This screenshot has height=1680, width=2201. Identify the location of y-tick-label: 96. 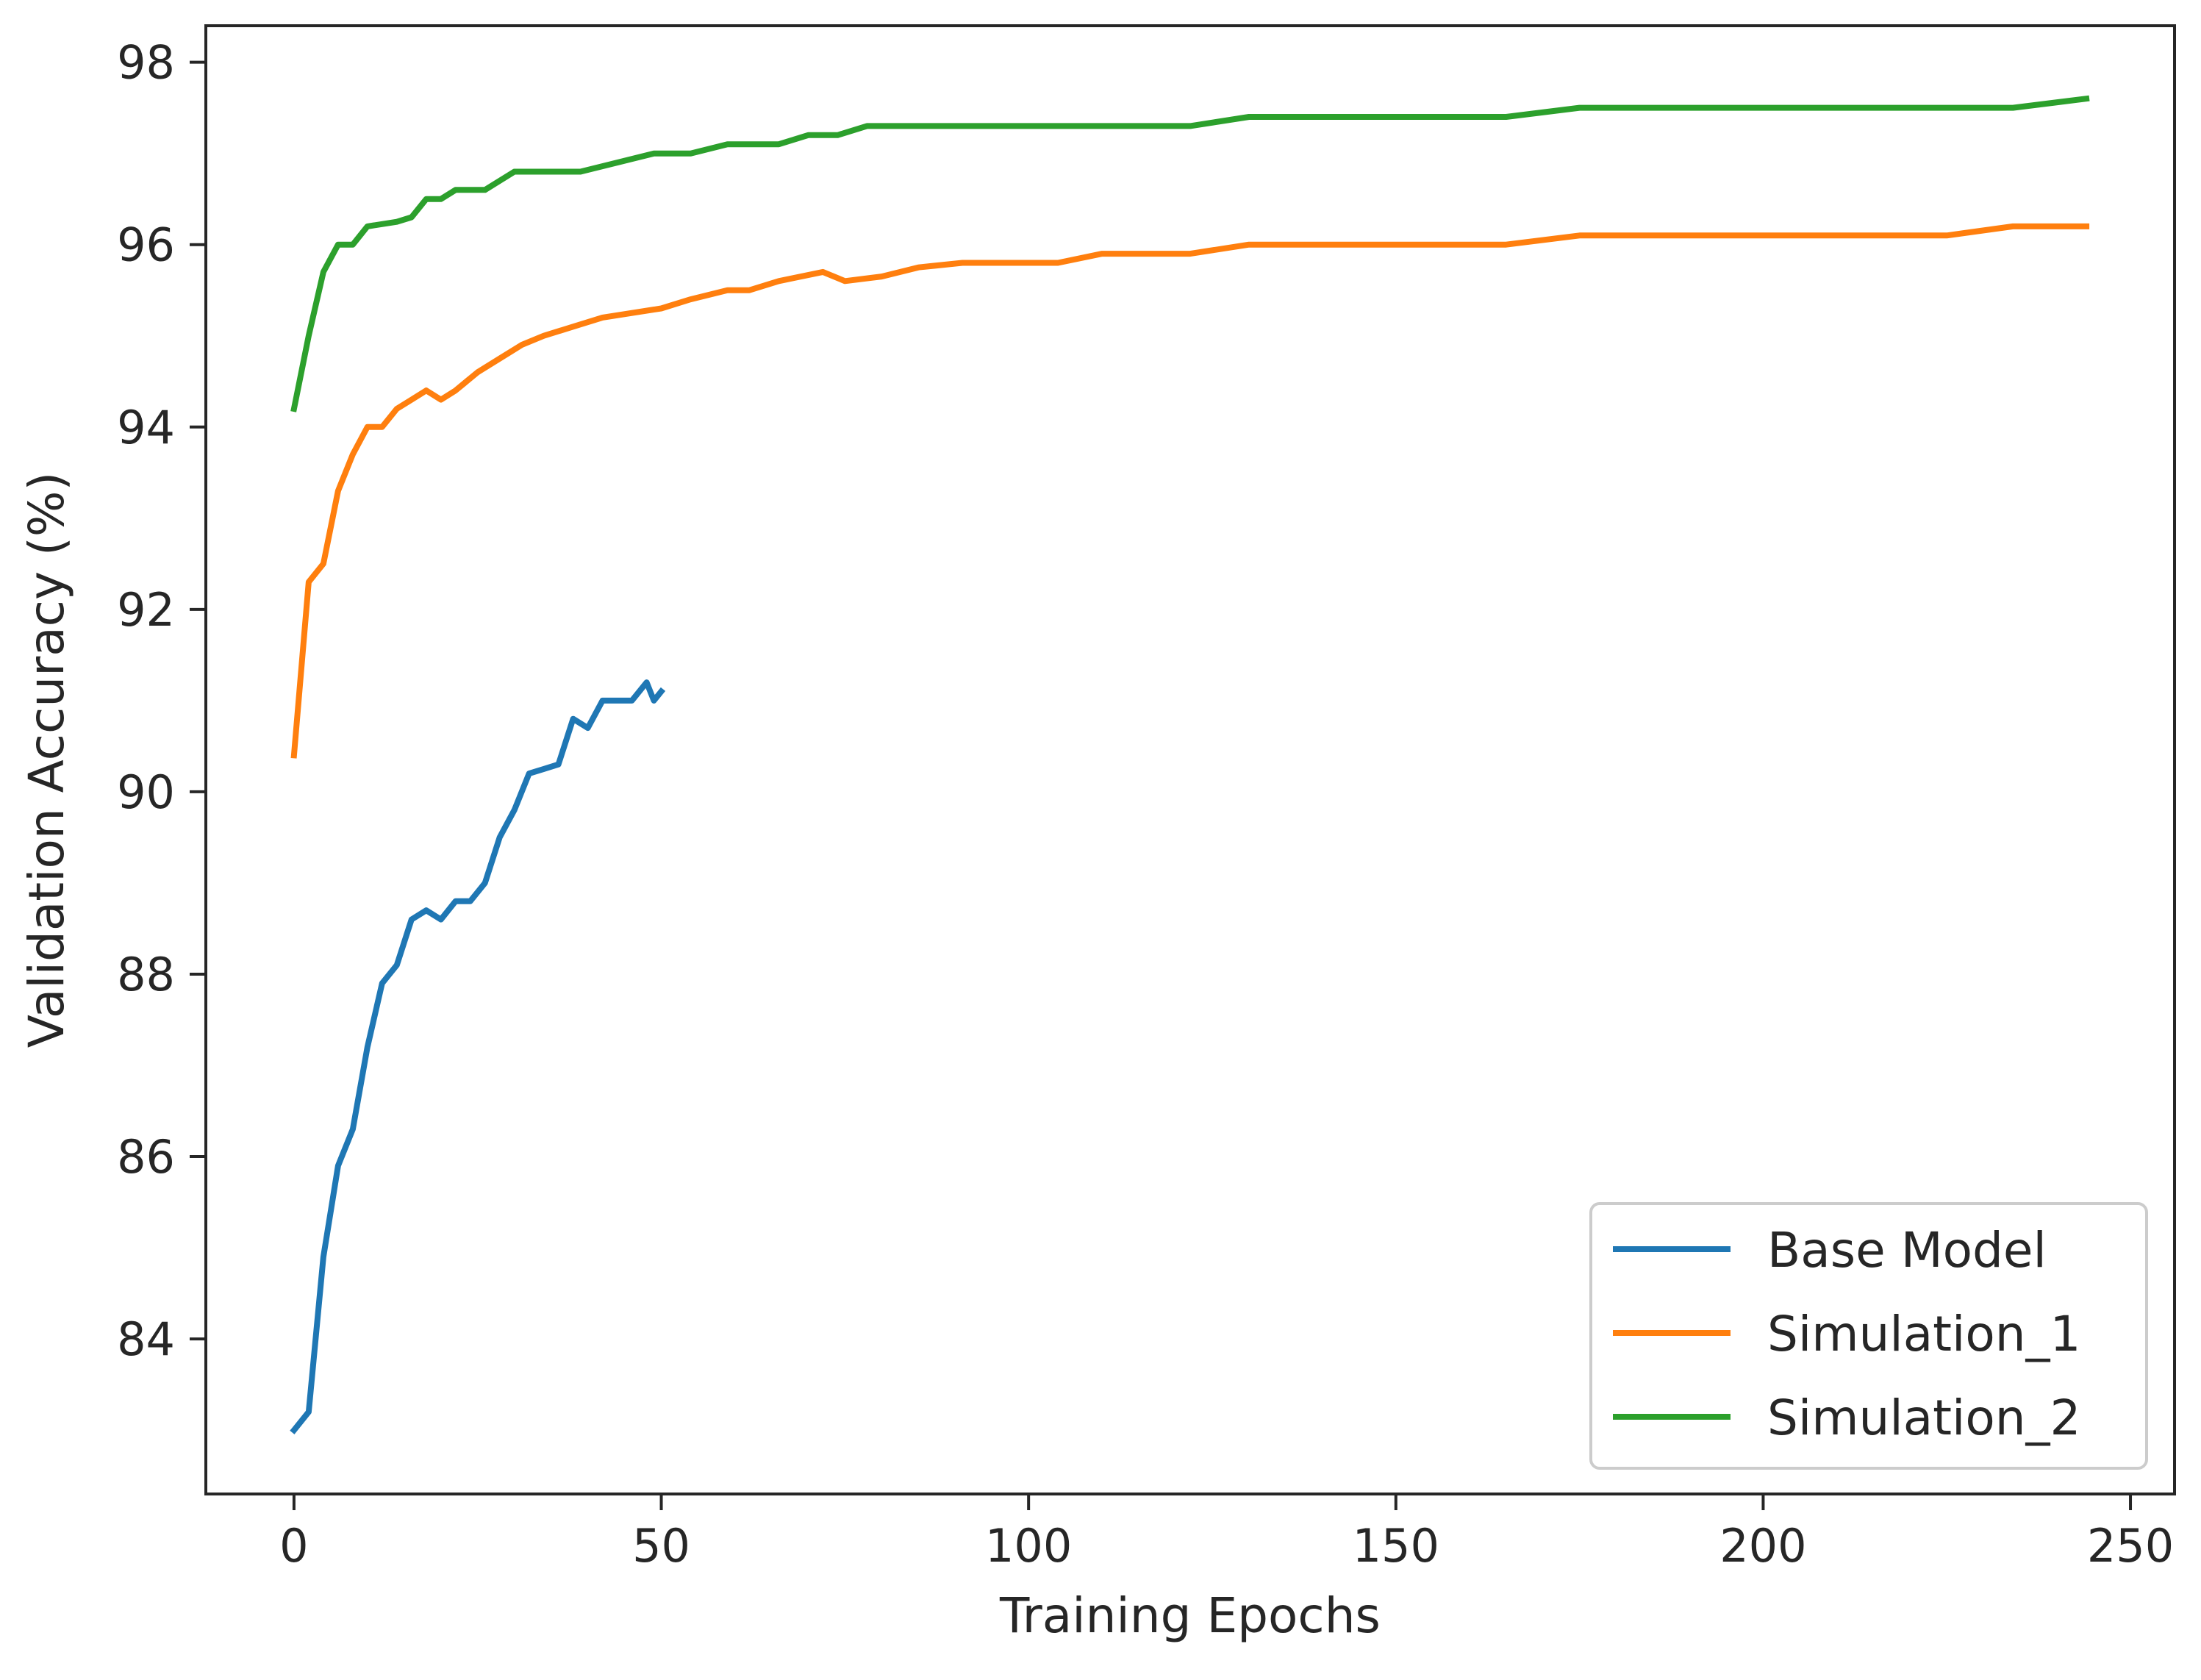
(146, 245).